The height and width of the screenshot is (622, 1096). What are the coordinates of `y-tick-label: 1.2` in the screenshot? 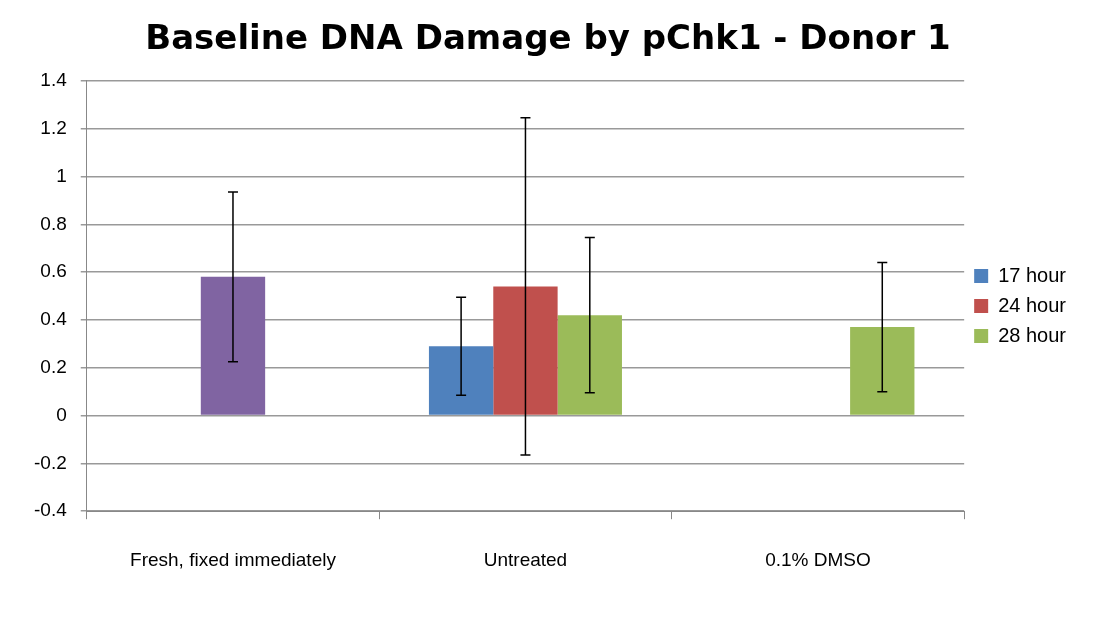 It's located at (53, 127).